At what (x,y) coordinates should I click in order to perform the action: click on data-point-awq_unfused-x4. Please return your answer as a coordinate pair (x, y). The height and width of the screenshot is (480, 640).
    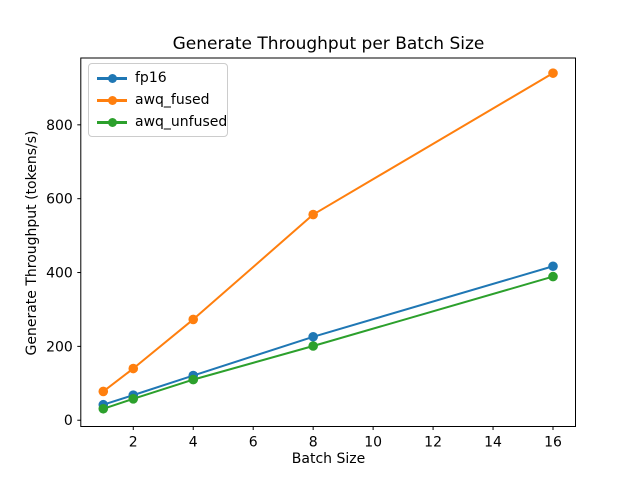
    Looking at the image, I should click on (193, 379).